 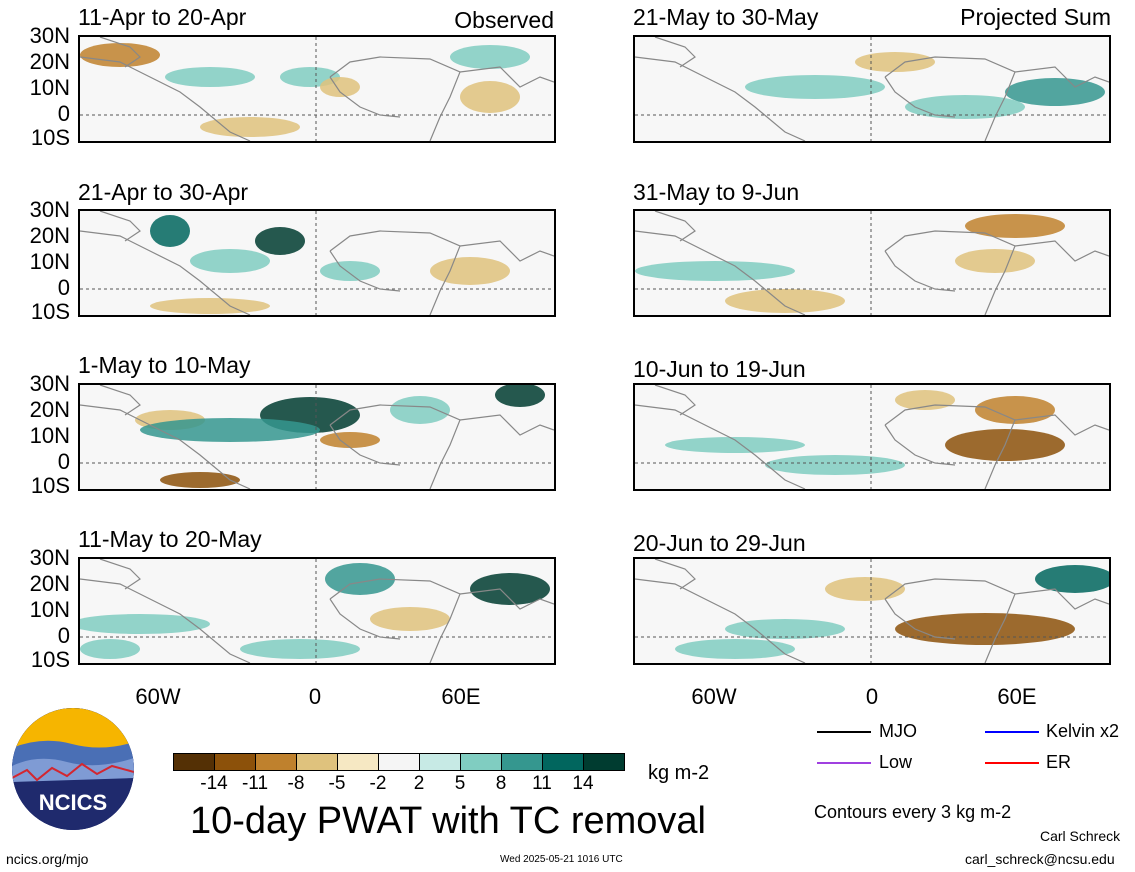 What do you see at coordinates (898, 731) in the screenshot?
I see `legend-label-mjo: MJO` at bounding box center [898, 731].